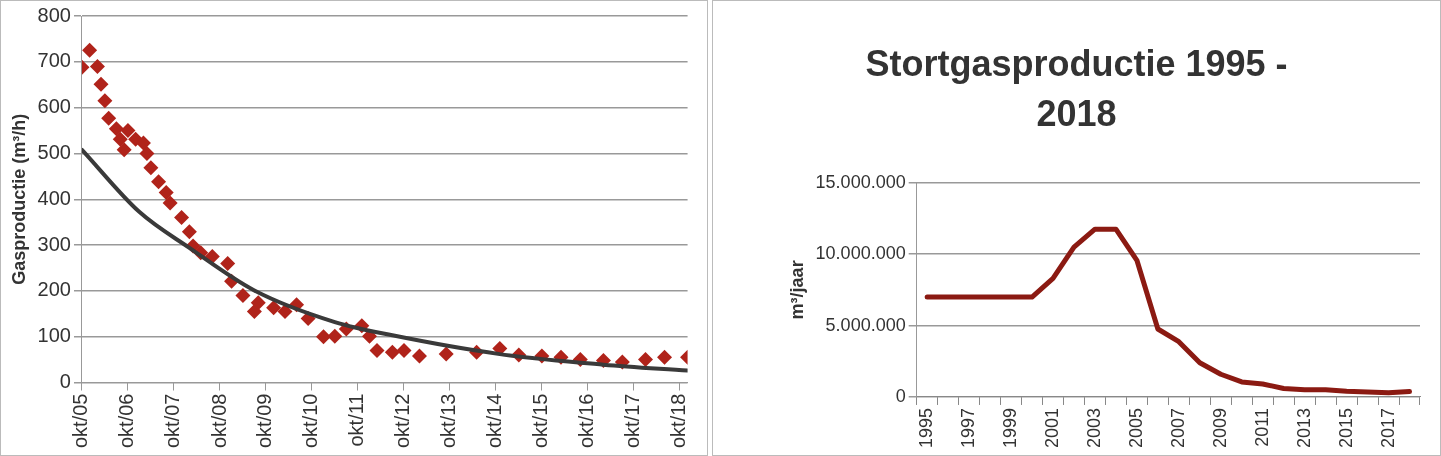  I want to click on y-tick-label: 800, so click(54, 14).